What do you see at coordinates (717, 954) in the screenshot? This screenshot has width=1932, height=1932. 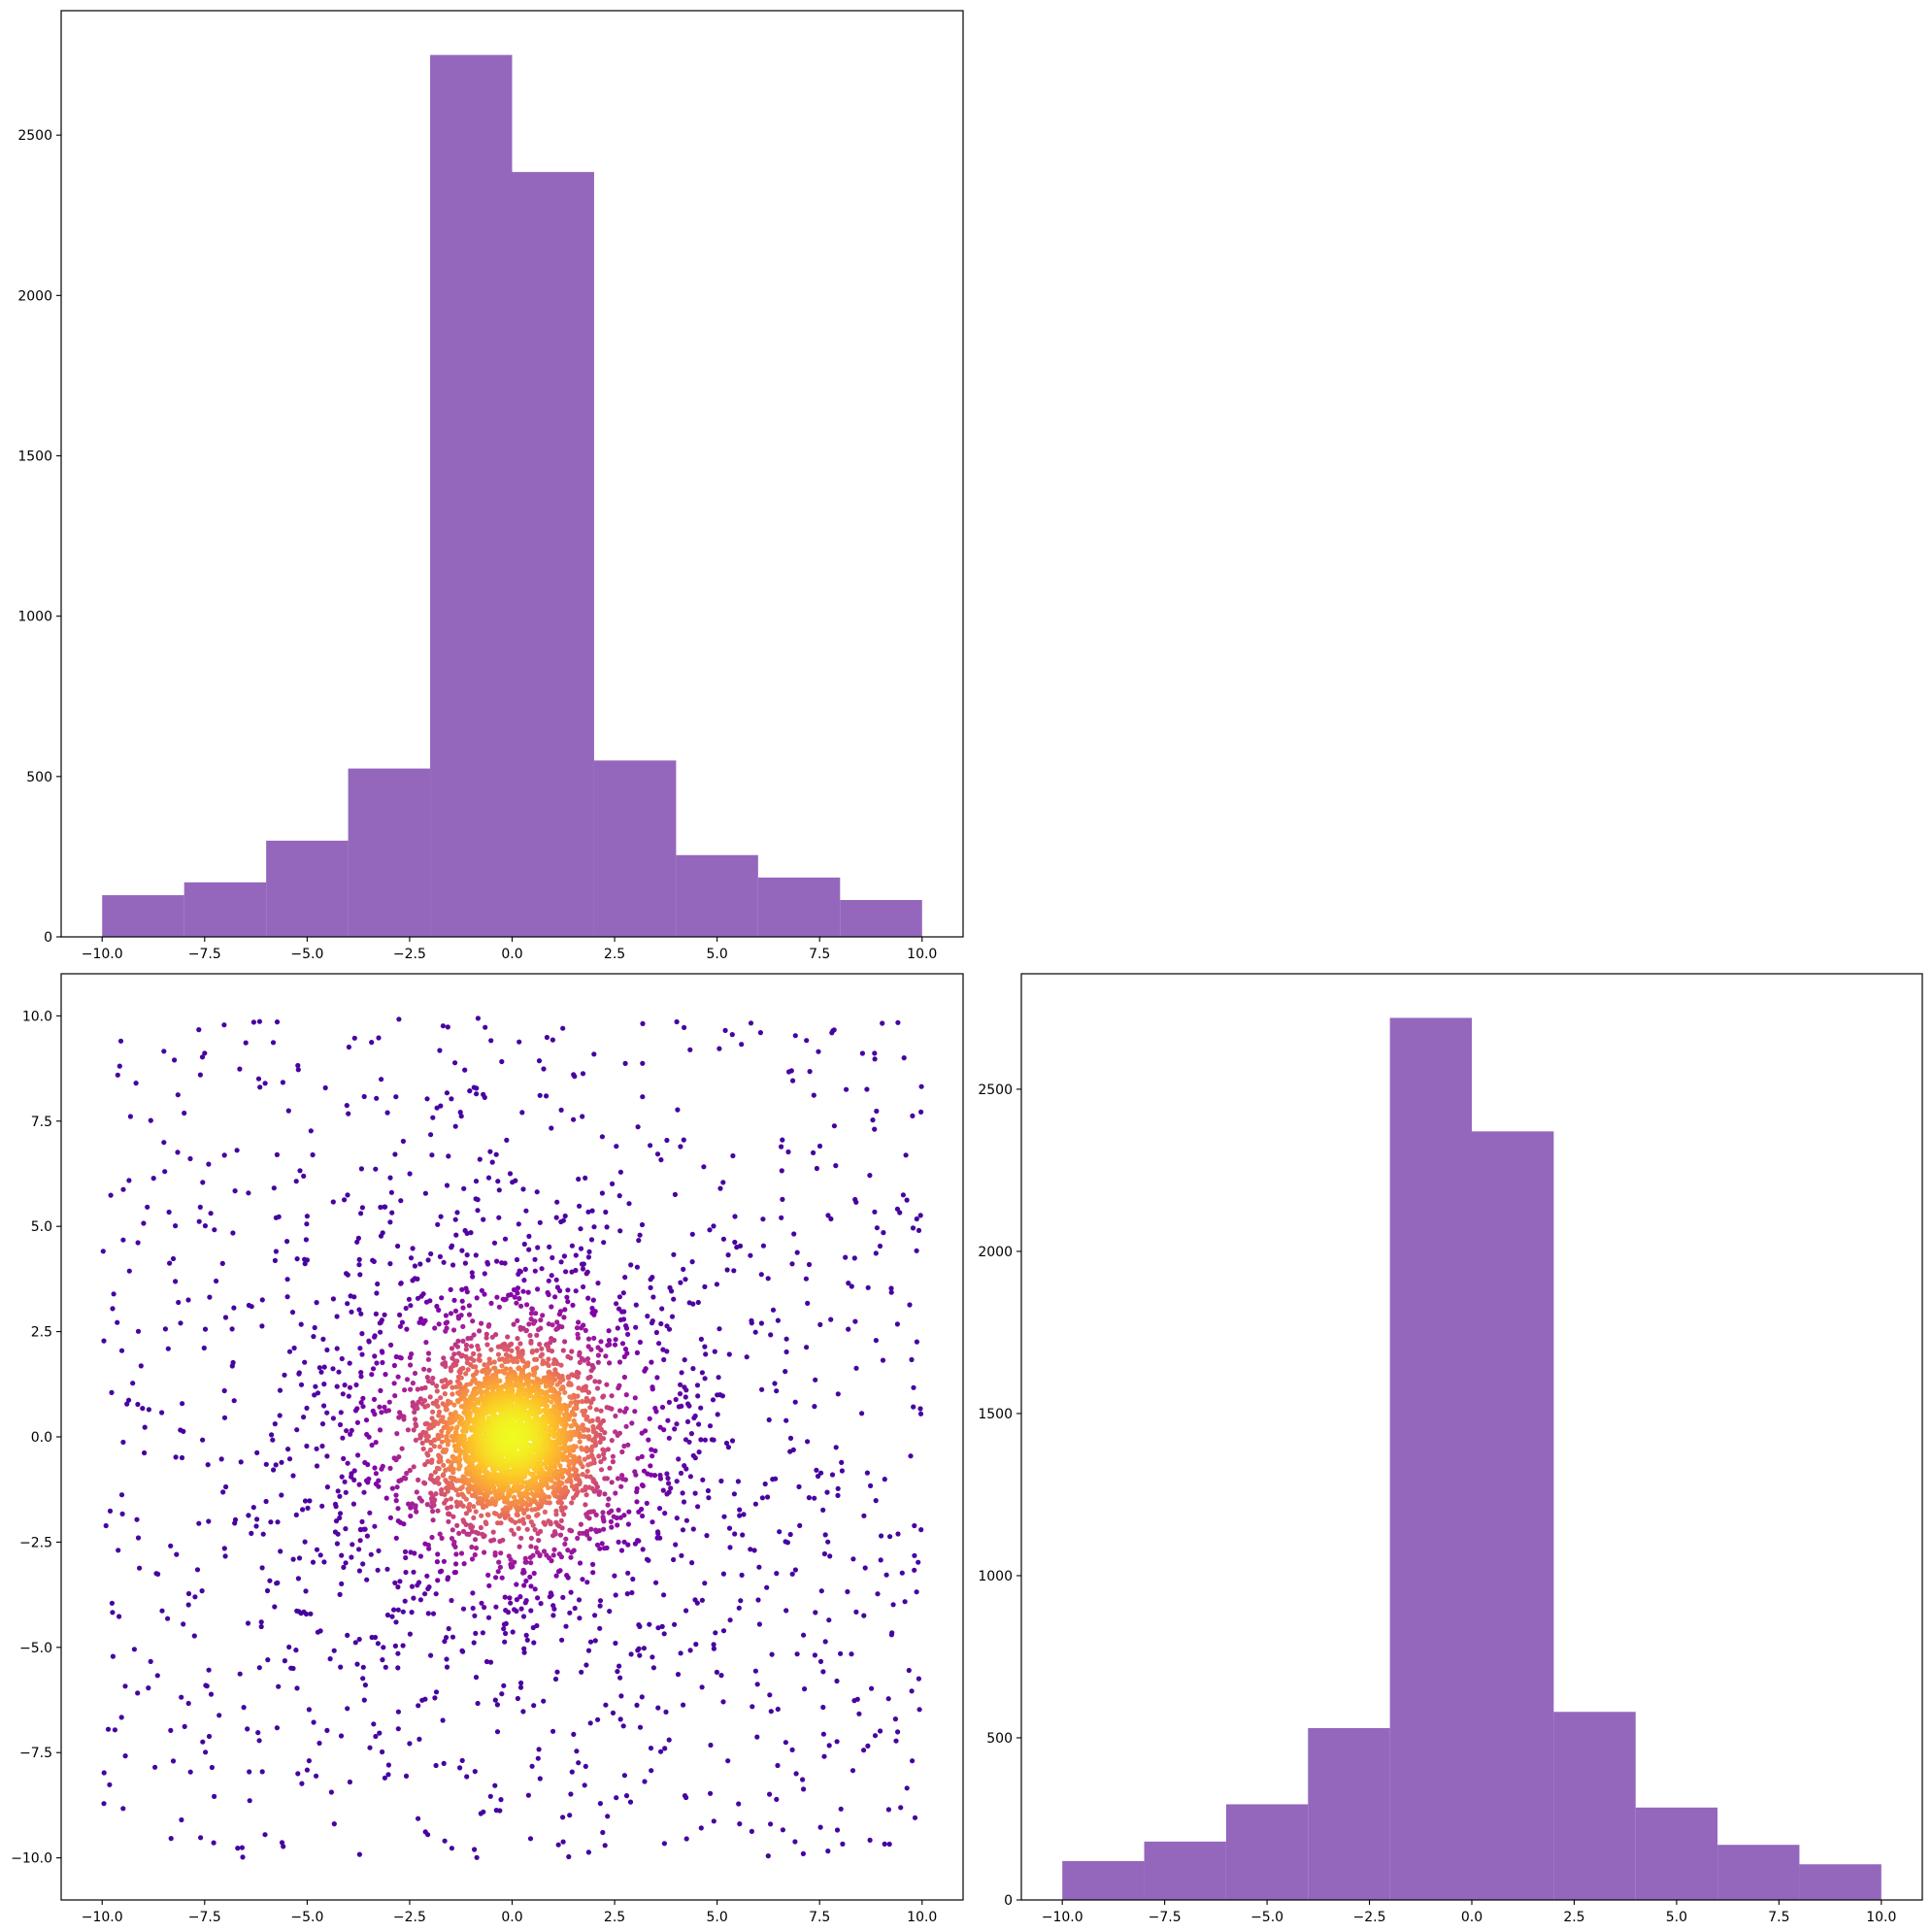 I see `x-tick-label: 5.0` at bounding box center [717, 954].